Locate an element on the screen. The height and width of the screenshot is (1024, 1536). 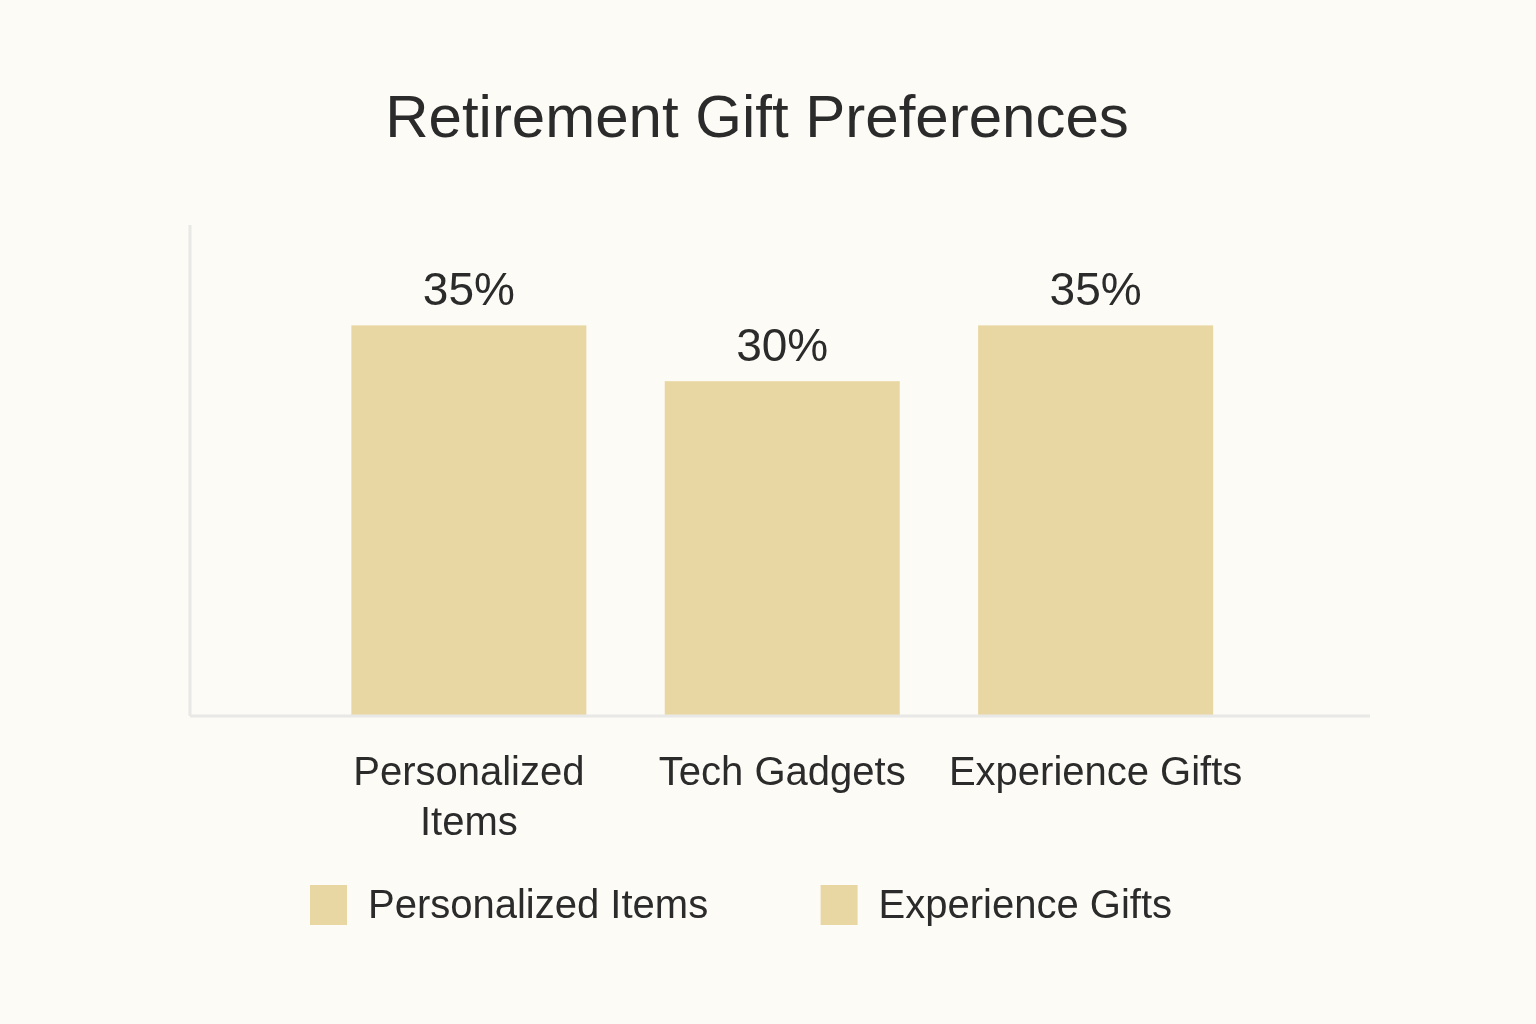
legend-label: Personalized Items is located at coordinates (538, 904).